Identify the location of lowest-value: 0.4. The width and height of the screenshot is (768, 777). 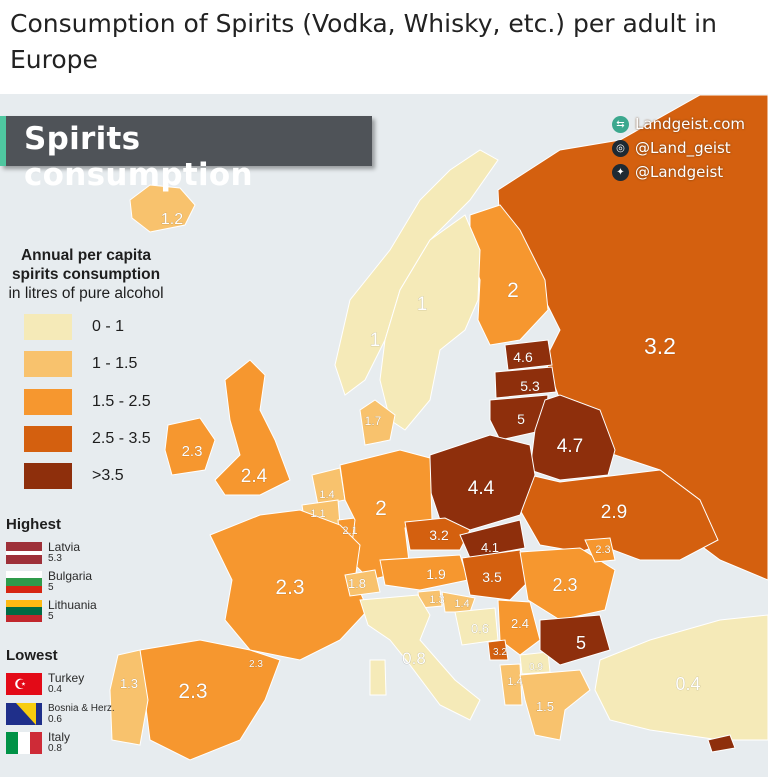
(55, 689).